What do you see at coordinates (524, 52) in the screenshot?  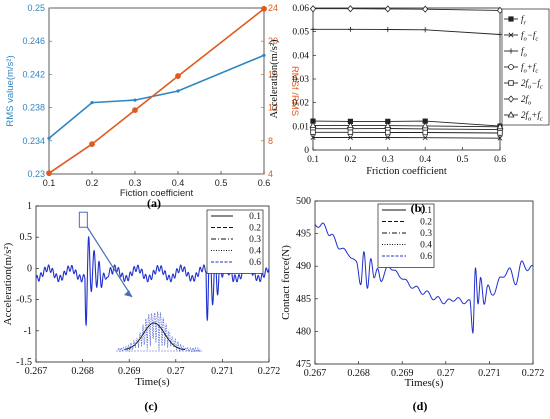 I see `legend-label: fo` at bounding box center [524, 52].